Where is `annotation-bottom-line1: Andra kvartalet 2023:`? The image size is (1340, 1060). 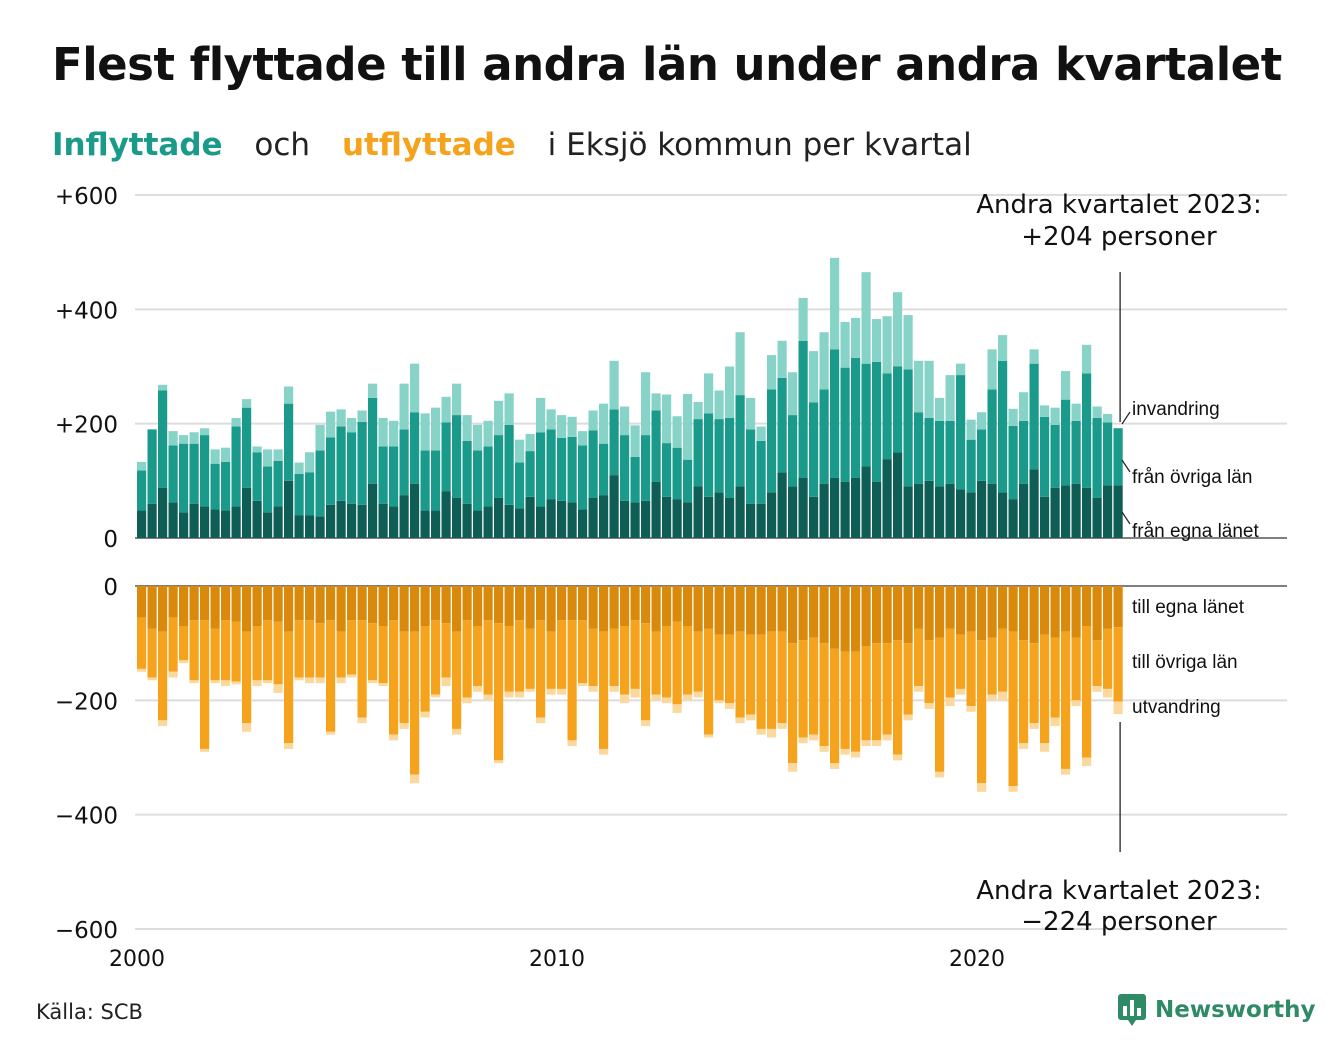 annotation-bottom-line1: Andra kvartalet 2023: is located at coordinates (1118, 891).